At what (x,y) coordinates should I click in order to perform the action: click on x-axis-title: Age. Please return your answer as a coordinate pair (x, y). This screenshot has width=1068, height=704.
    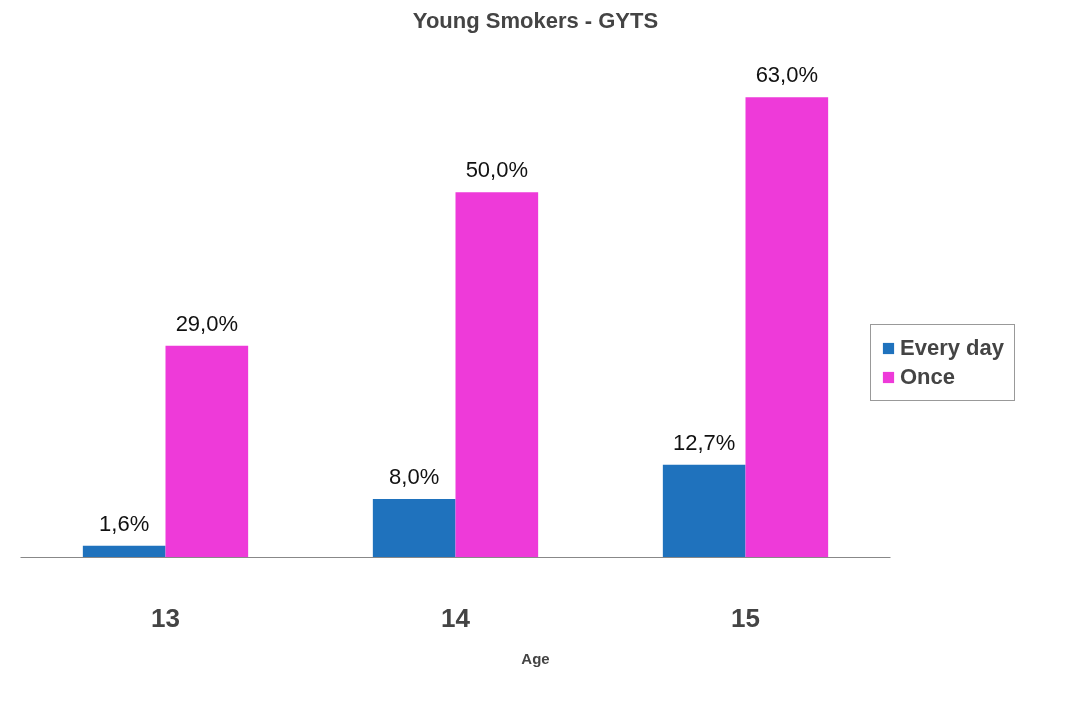
    Looking at the image, I should click on (535, 658).